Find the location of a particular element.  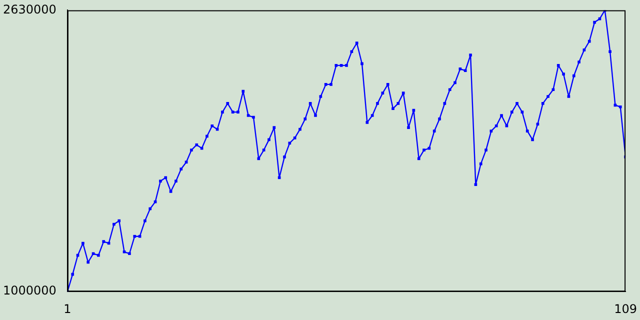

x-tick-label: 1 is located at coordinates (68, 309).